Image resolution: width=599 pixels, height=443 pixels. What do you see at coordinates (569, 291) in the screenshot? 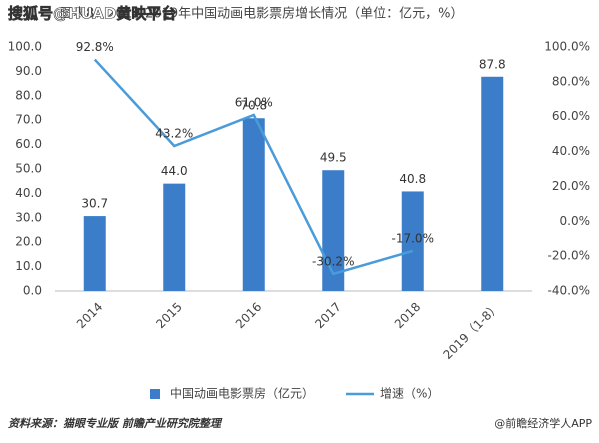
I see `y2-tick-label: -40.0%` at bounding box center [569, 291].